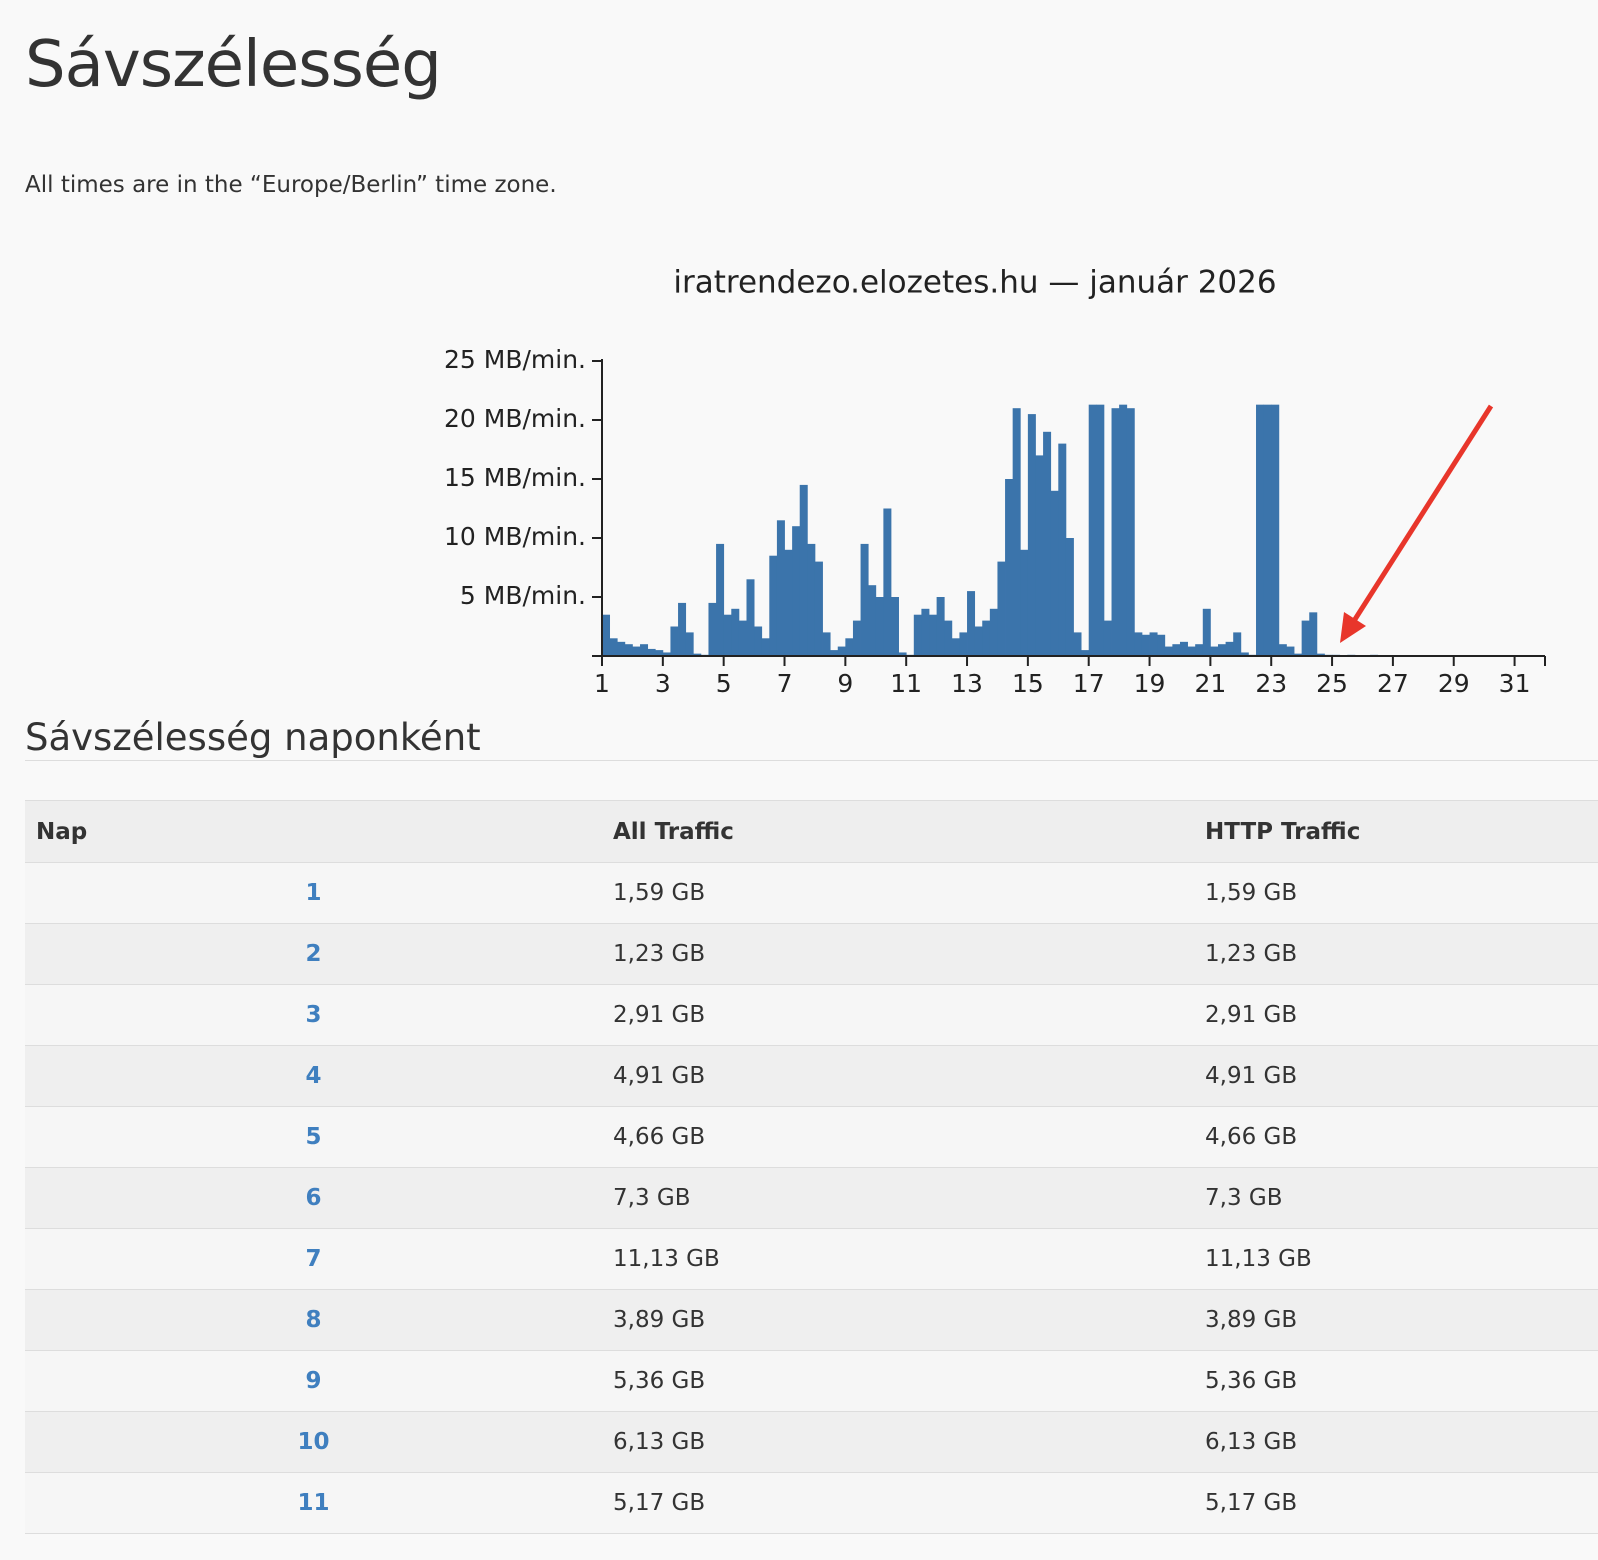 This screenshot has height=1560, width=1598. Describe the element at coordinates (1396, 1015) in the screenshot. I see `http-traffic-cell: 2,91 GB` at that location.